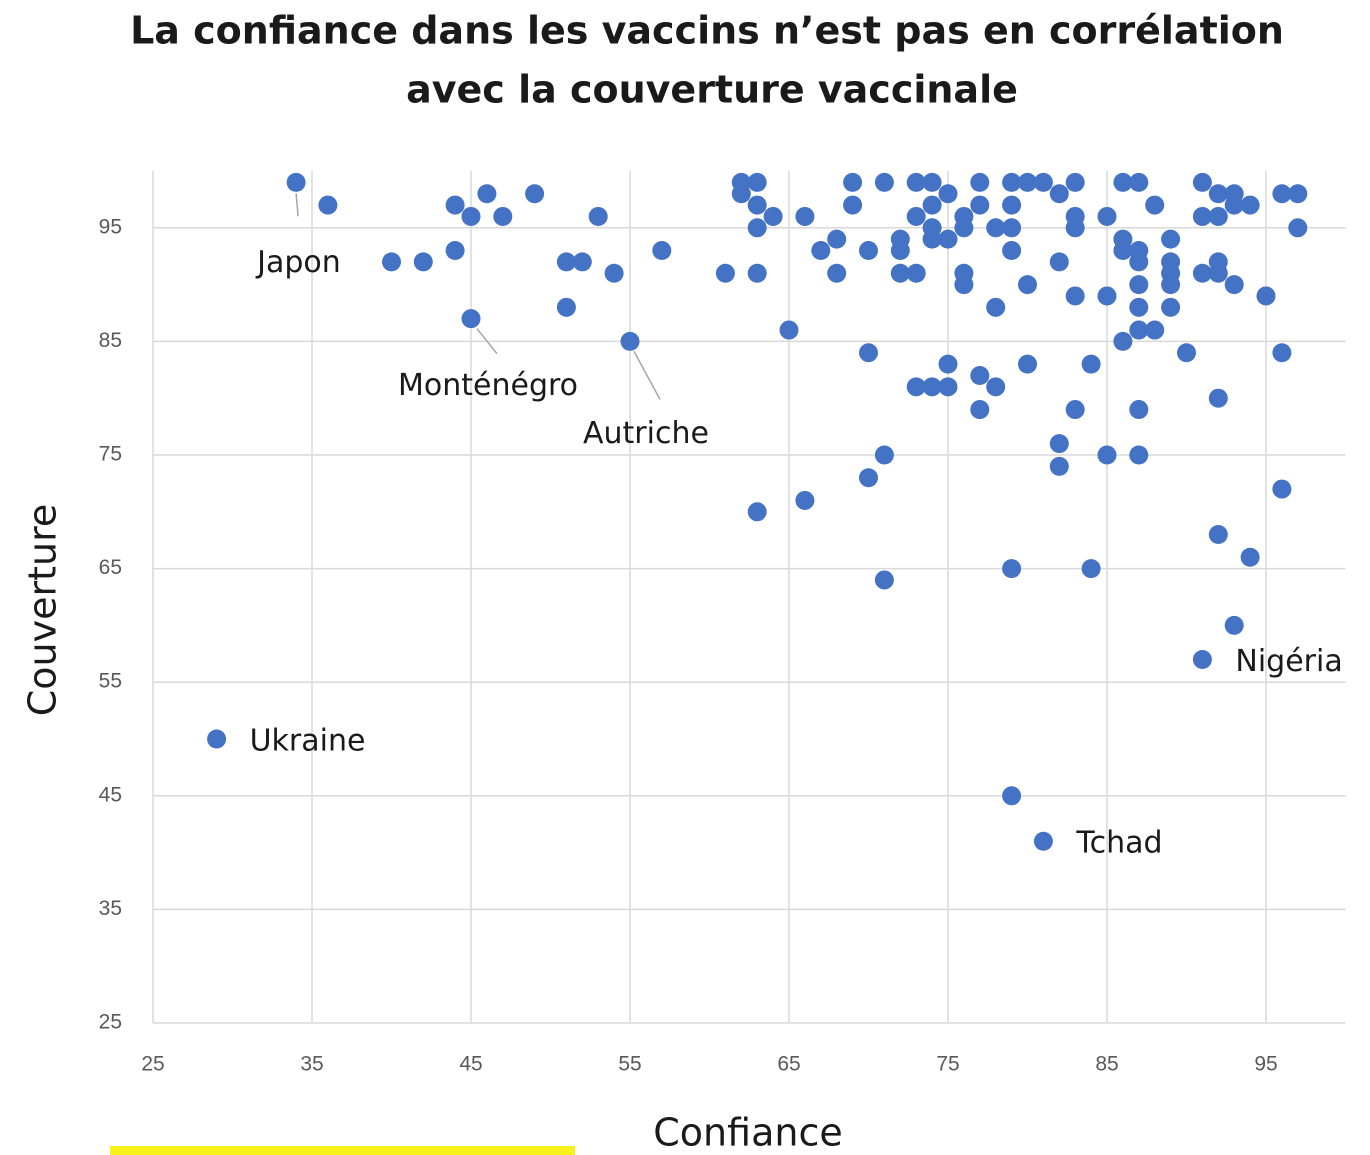  What do you see at coordinates (470, 1064) in the screenshot?
I see `x-tick-label: 45` at bounding box center [470, 1064].